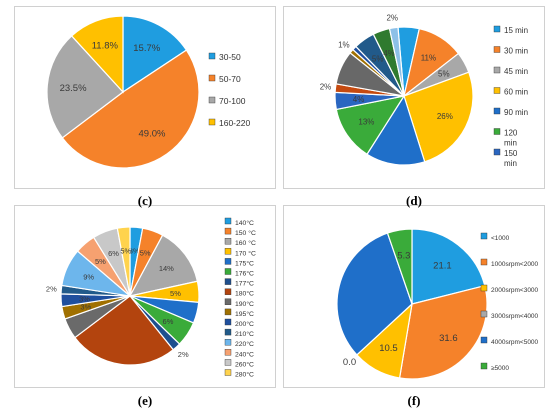  What do you see at coordinates (244, 284) in the screenshot?
I see `legend-label-e-6: 177°C` at bounding box center [244, 284].